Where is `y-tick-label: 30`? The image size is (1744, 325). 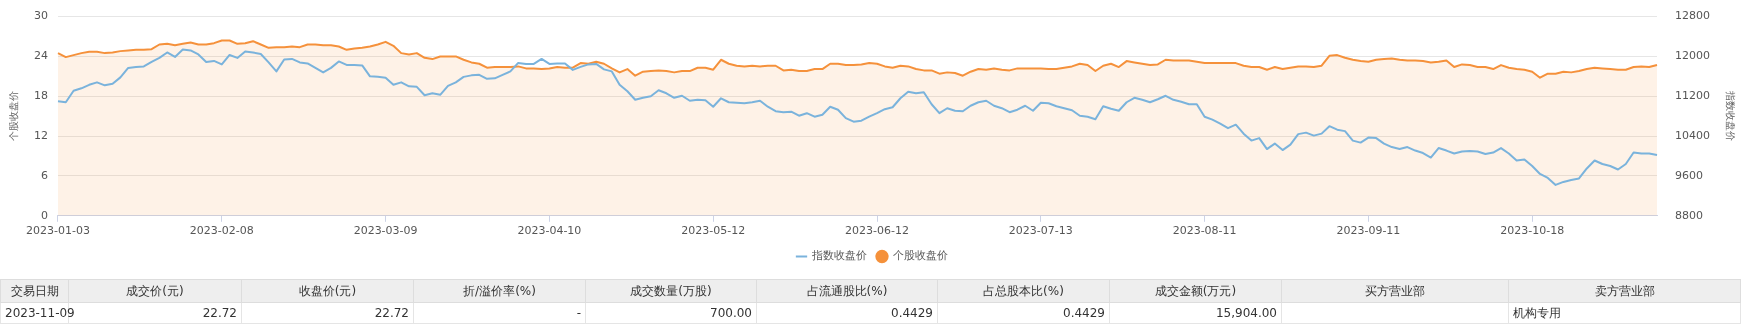
y-tick-label: 30 is located at coordinates (41, 16).